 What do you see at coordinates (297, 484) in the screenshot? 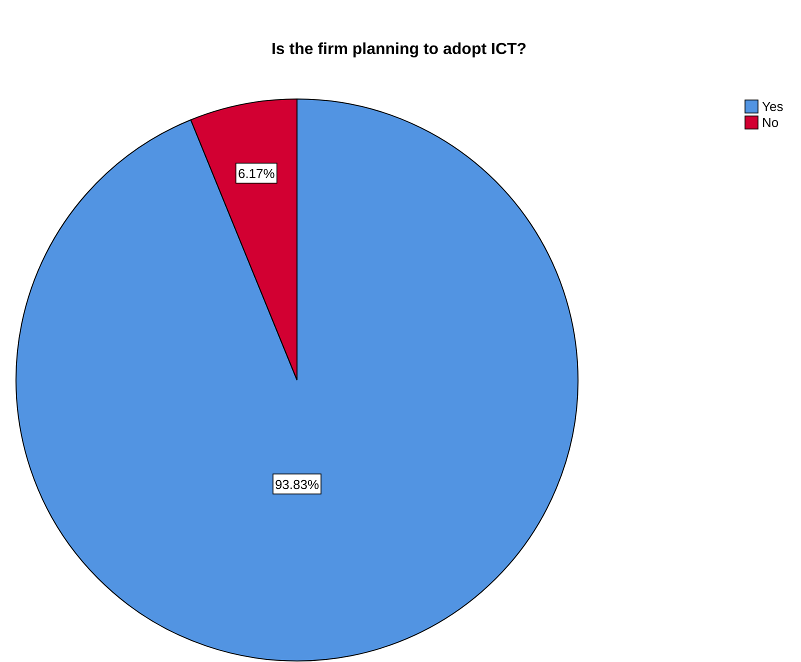
I see `data-label: 93.83%` at bounding box center [297, 484].